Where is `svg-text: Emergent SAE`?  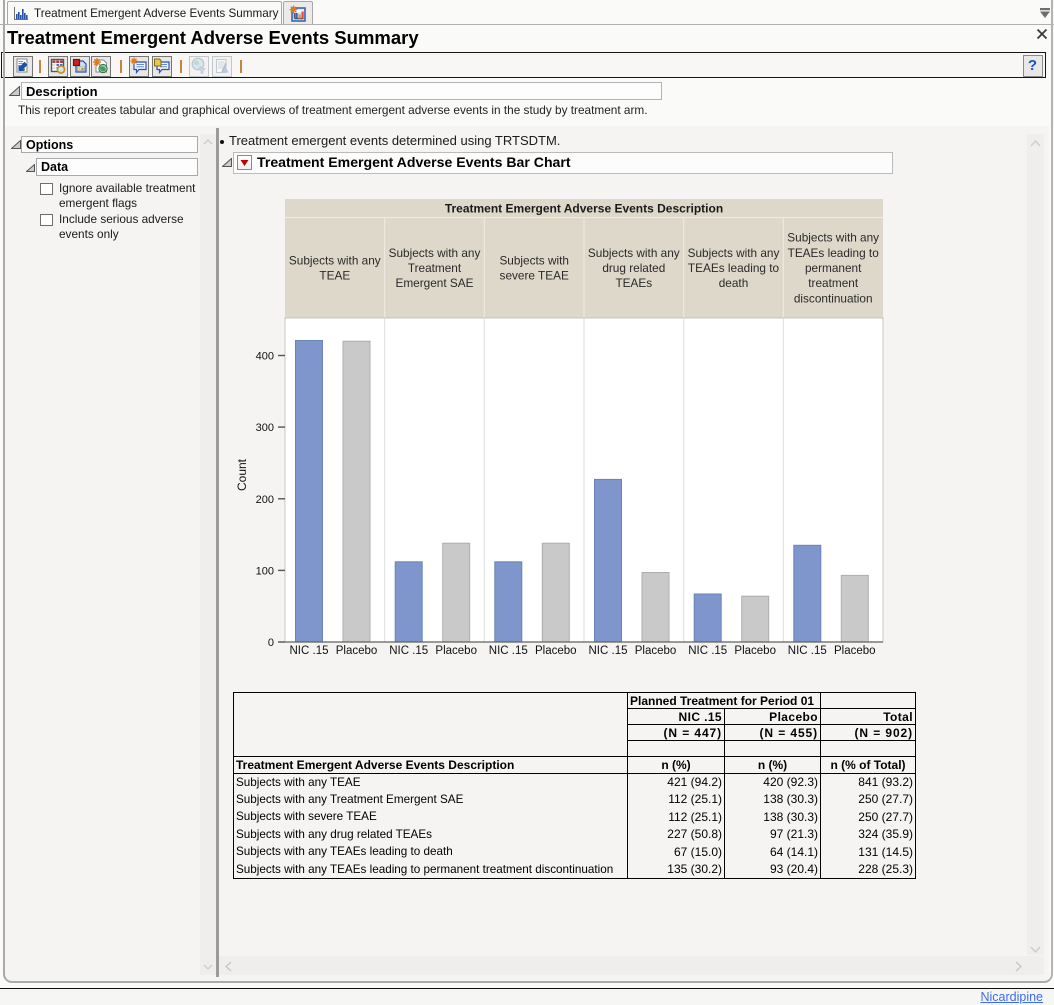 svg-text: Emergent SAE is located at coordinates (434, 283).